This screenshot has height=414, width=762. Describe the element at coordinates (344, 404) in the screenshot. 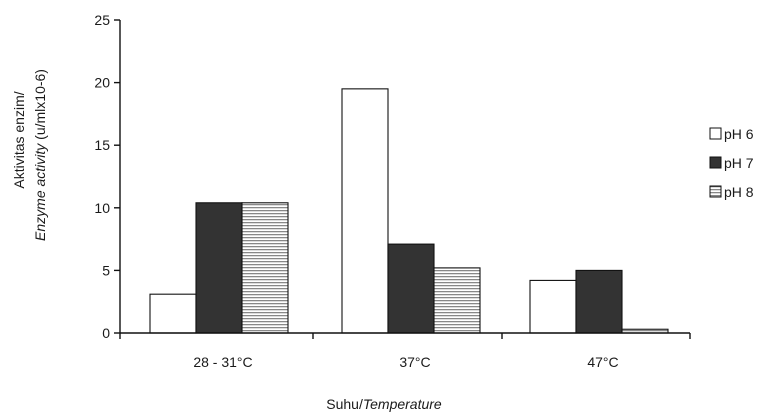

I see `x-axis-title-plain: Suhu/` at that location.